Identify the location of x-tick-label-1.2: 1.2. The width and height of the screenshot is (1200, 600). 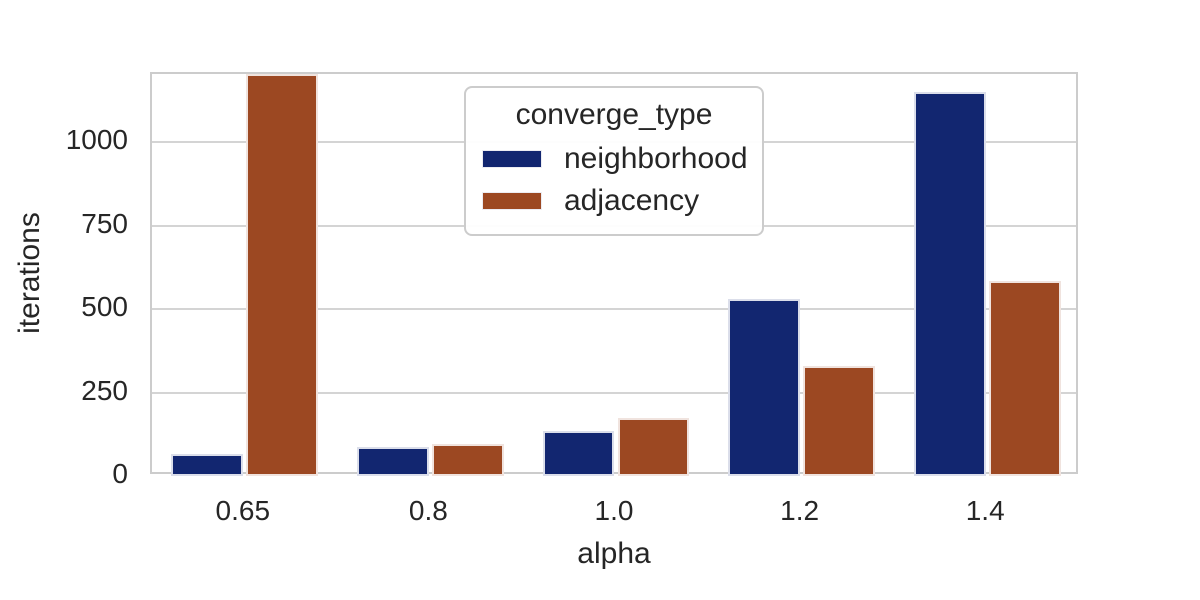
(800, 510).